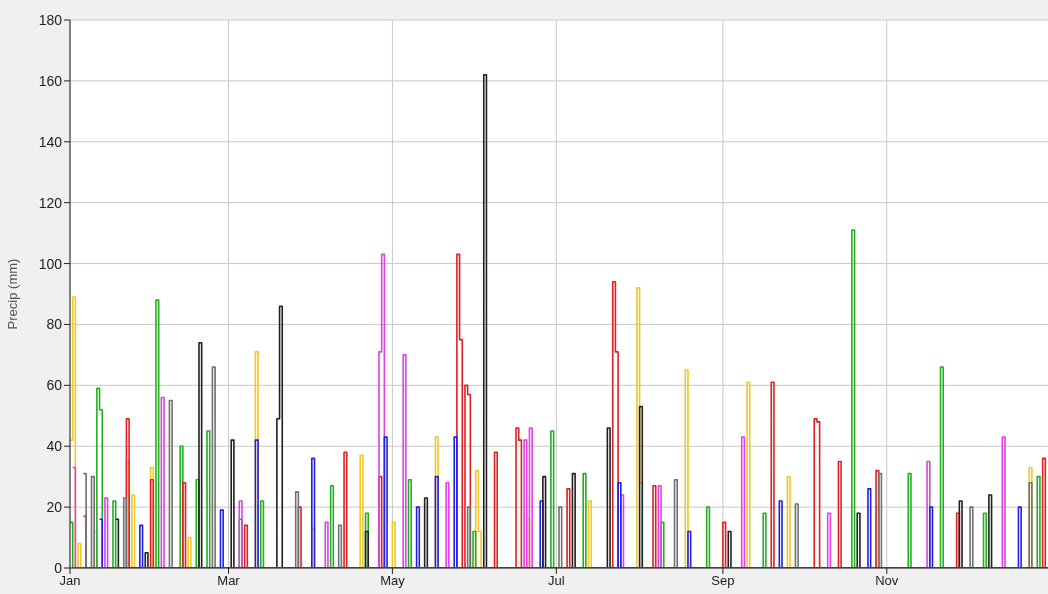  I want to click on y-tick-label: 60, so click(54, 385).